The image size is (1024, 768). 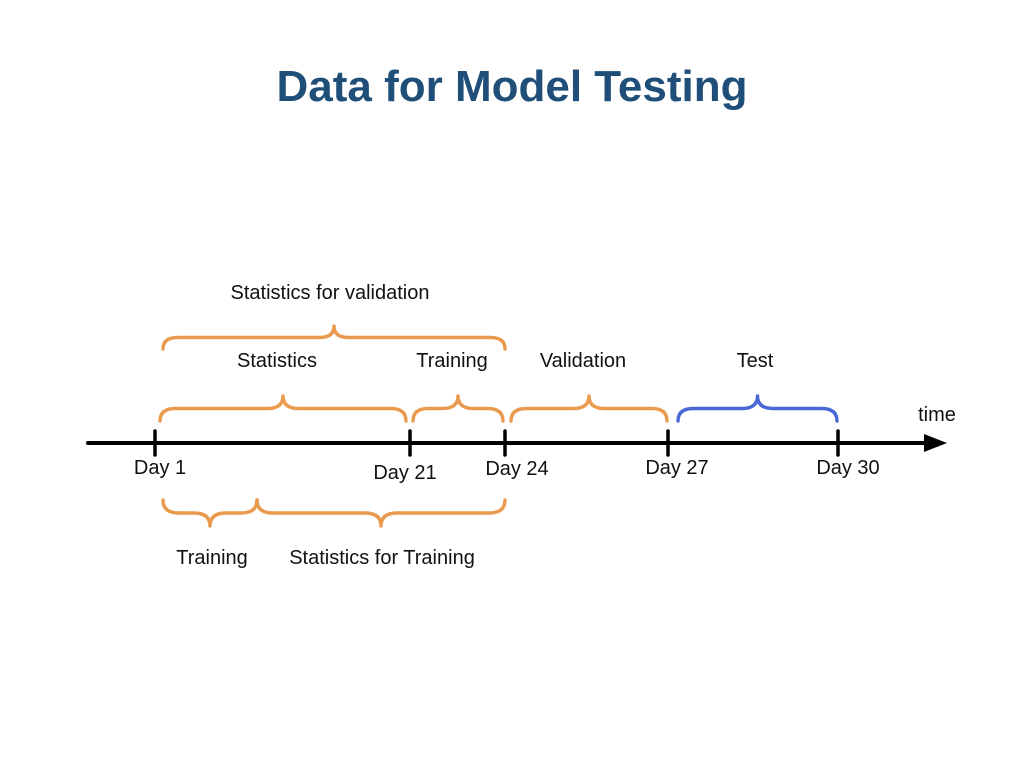 What do you see at coordinates (212, 558) in the screenshot?
I see `brace-label-training-below: Training` at bounding box center [212, 558].